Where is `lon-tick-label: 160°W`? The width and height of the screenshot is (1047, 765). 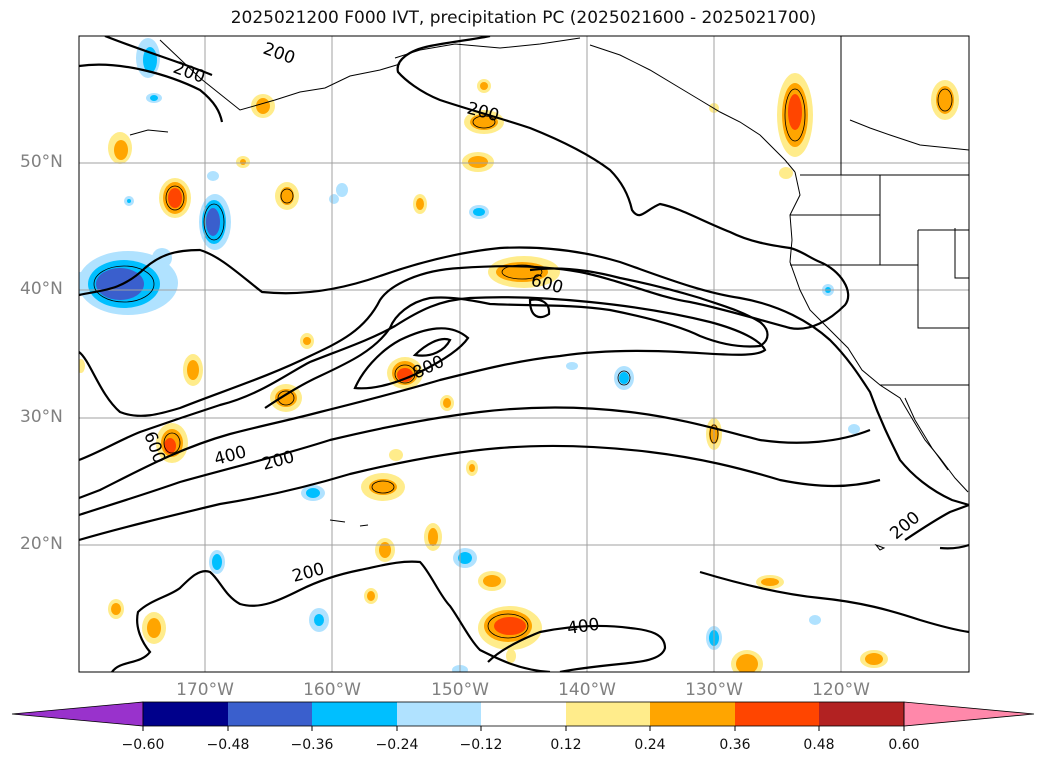 lon-tick-label: 160°W is located at coordinates (332, 690).